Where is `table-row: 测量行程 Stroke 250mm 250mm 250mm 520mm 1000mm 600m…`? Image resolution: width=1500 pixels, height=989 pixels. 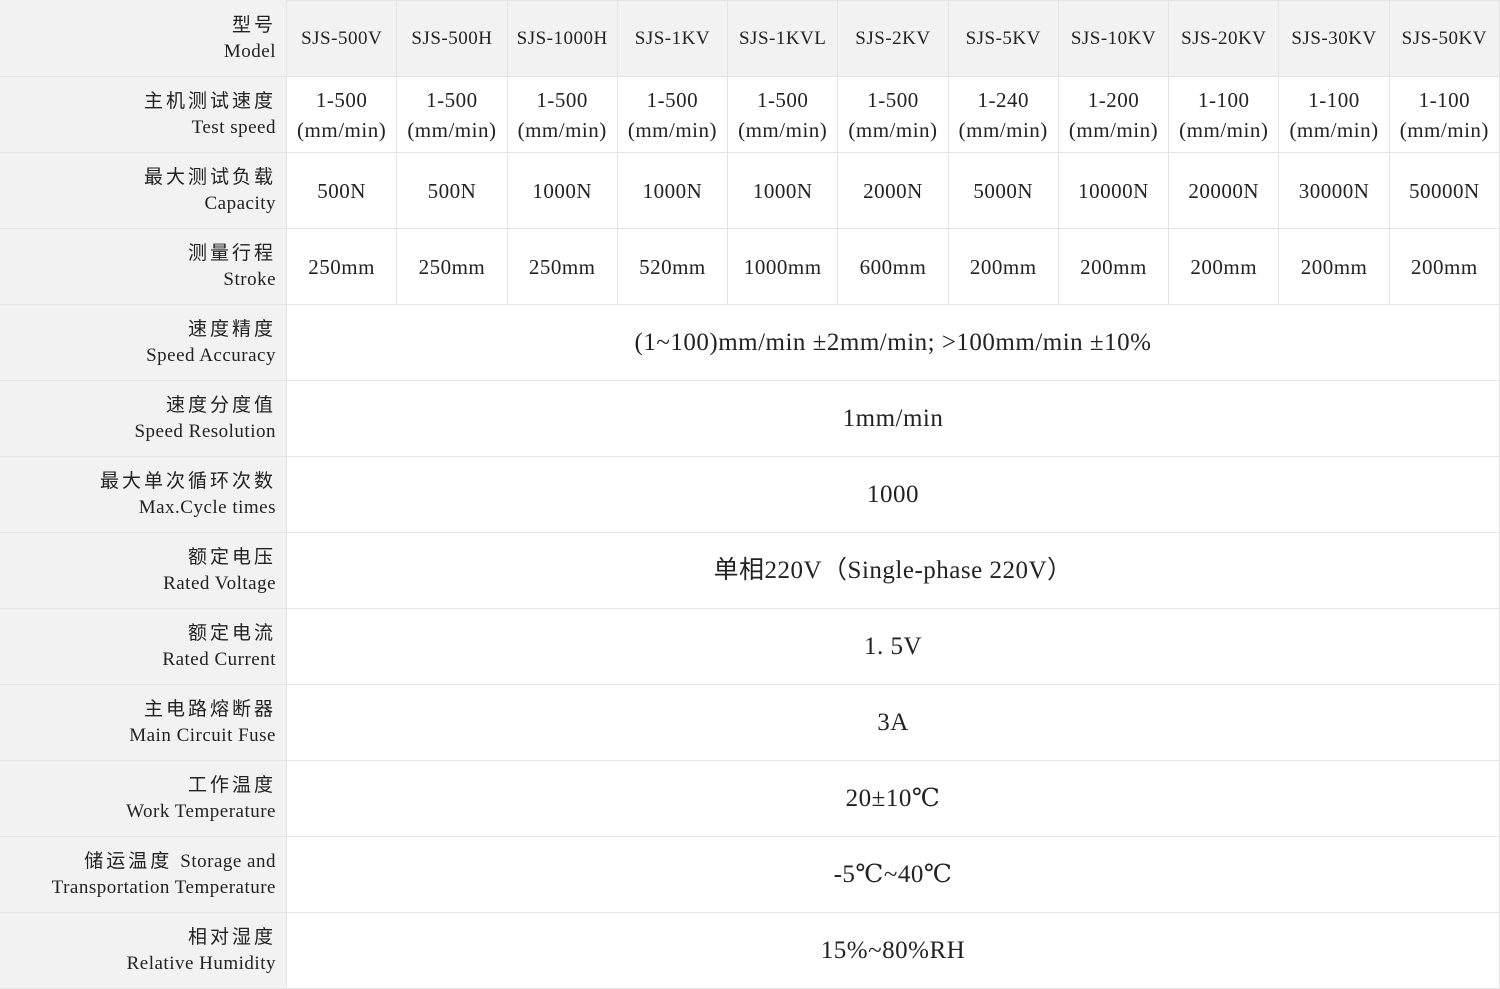 table-row: 测量行程 Stroke 250mm 250mm 250mm 520mm 1000mm 600m… is located at coordinates (750, 266).